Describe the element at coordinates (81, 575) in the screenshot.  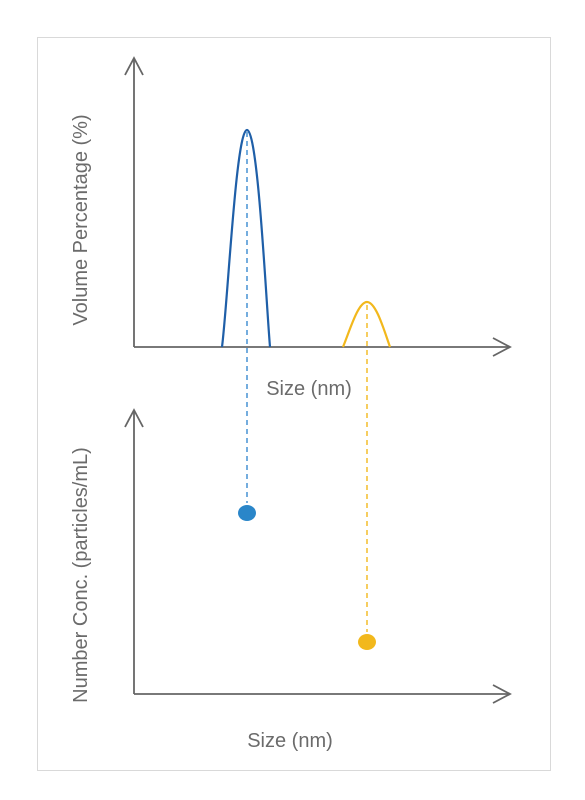
I see `bottom-y-axis-label: Number Conc. (particles/mL)` at that location.